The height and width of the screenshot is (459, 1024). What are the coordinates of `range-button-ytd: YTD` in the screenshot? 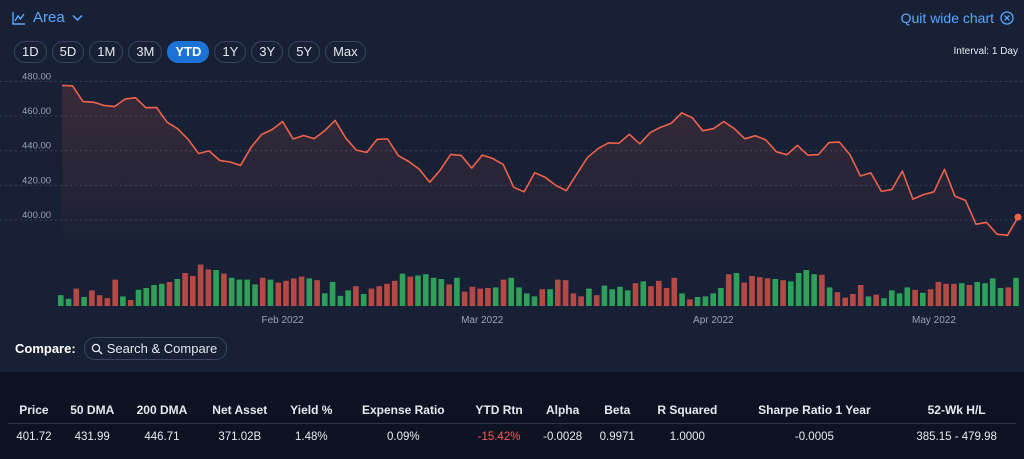 It's located at (188, 52).